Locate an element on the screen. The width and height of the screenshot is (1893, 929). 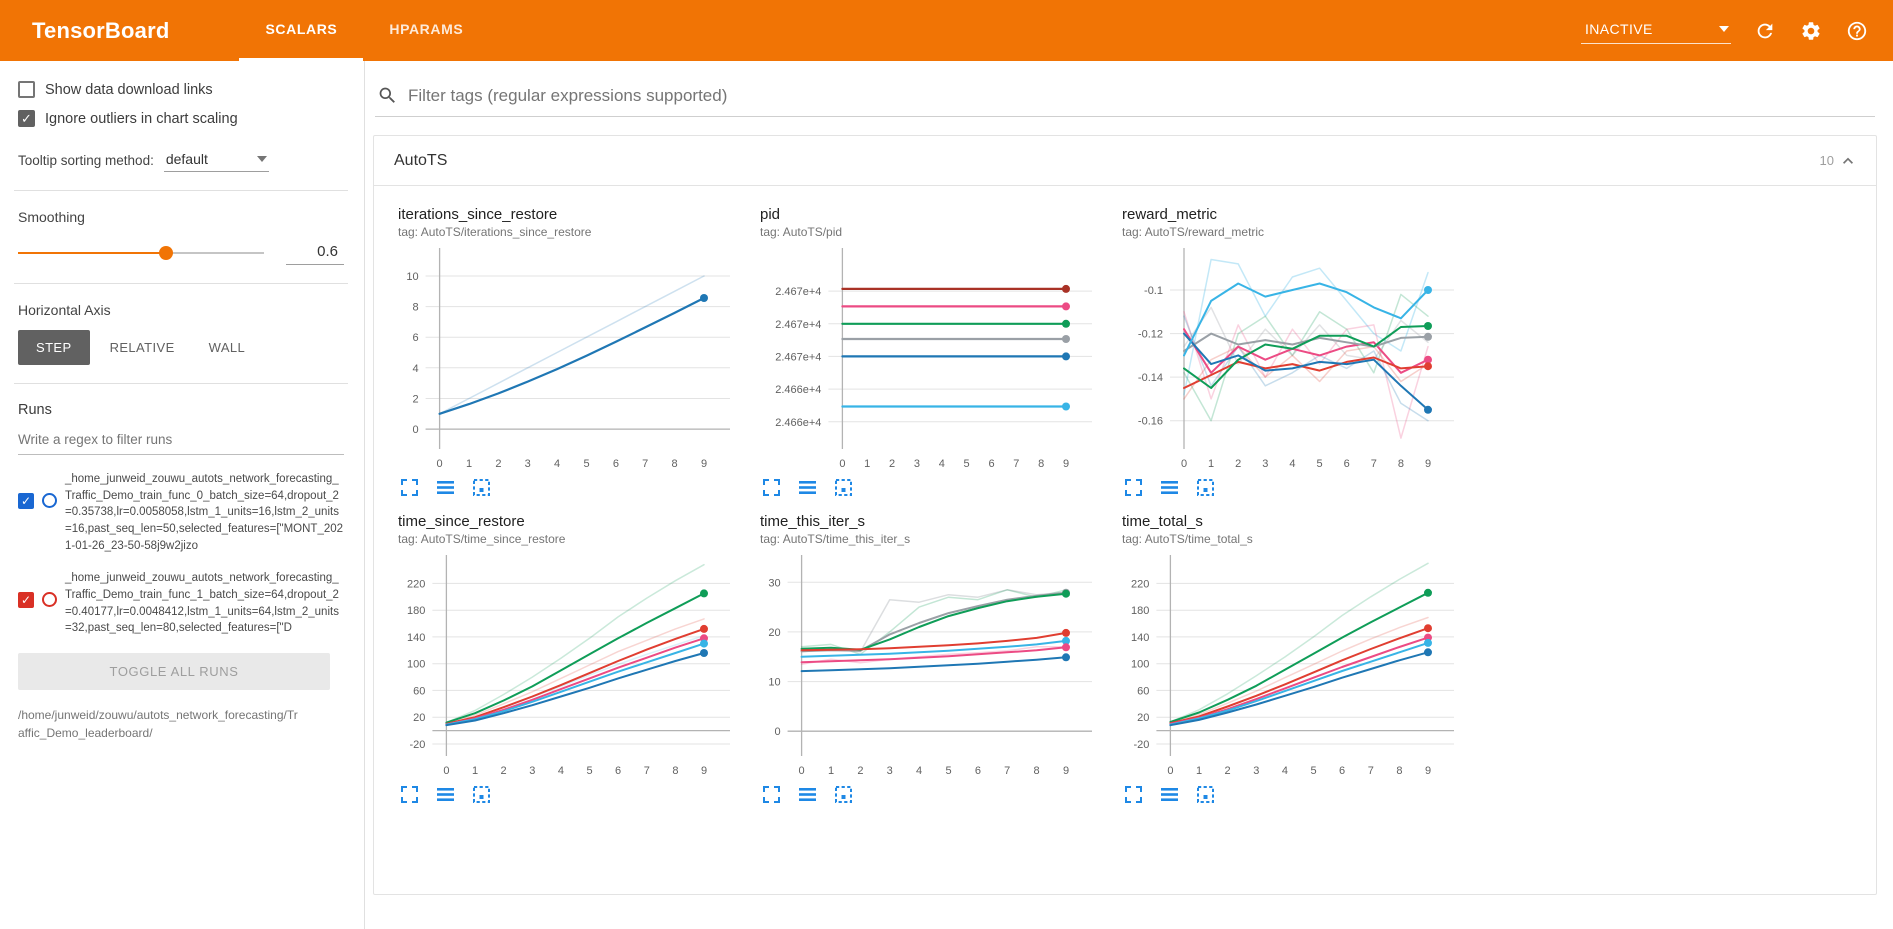
smoothing-label: Smoothing is located at coordinates (51, 217).